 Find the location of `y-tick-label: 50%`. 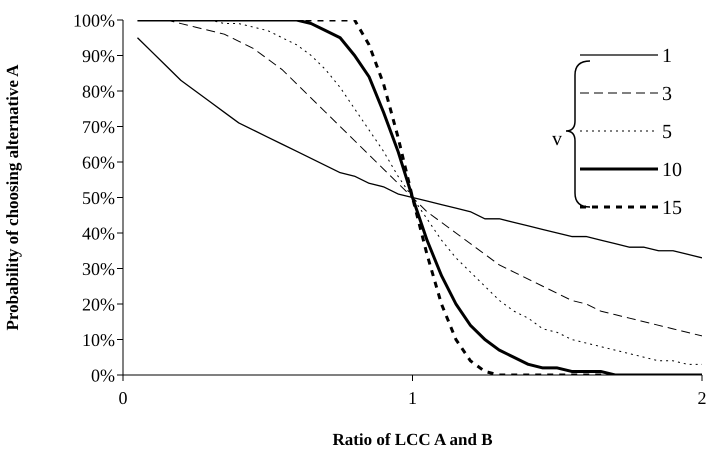

y-tick-label: 50% is located at coordinates (98, 198).